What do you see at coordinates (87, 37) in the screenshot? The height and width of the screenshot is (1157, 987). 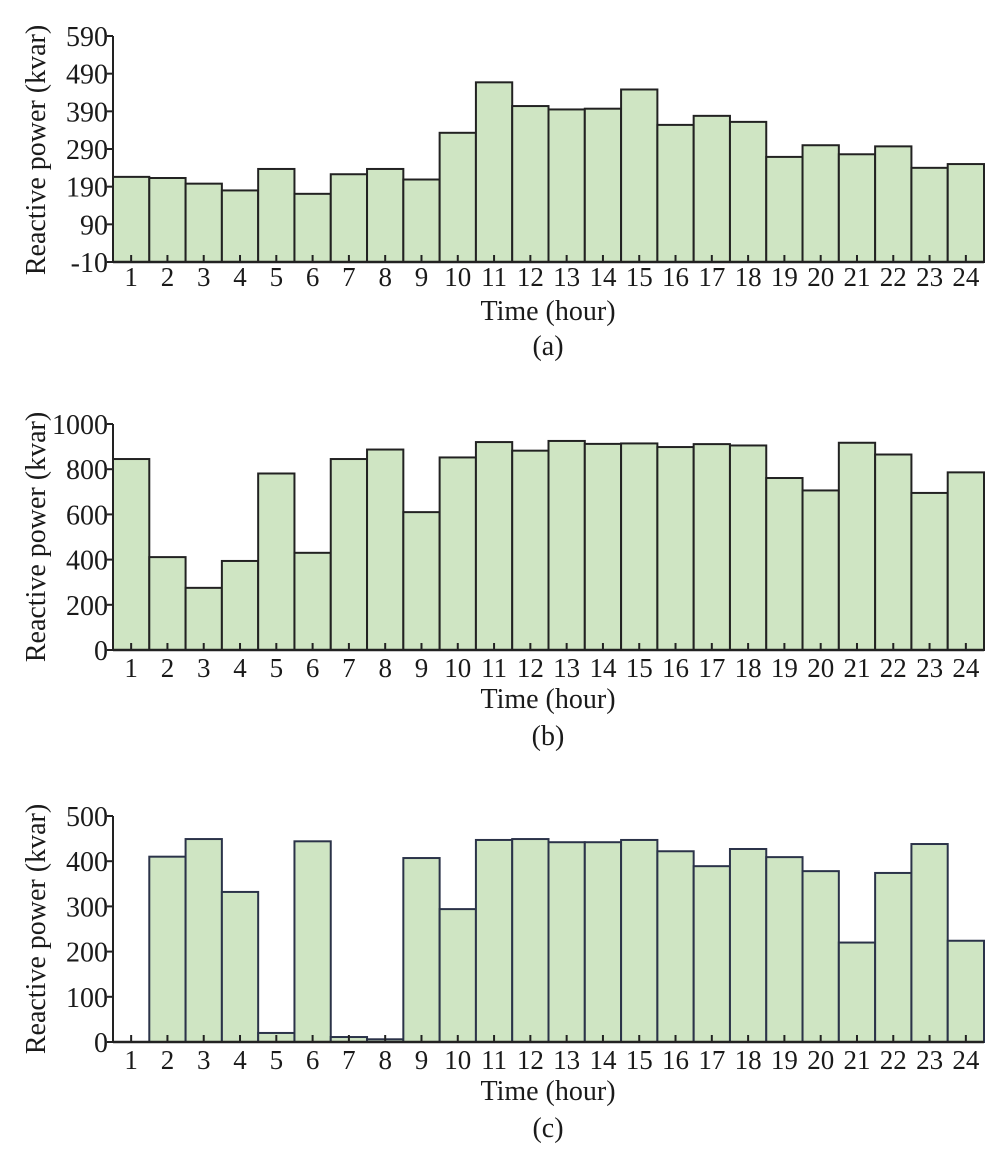 I see `y-tick-label: 590` at bounding box center [87, 37].